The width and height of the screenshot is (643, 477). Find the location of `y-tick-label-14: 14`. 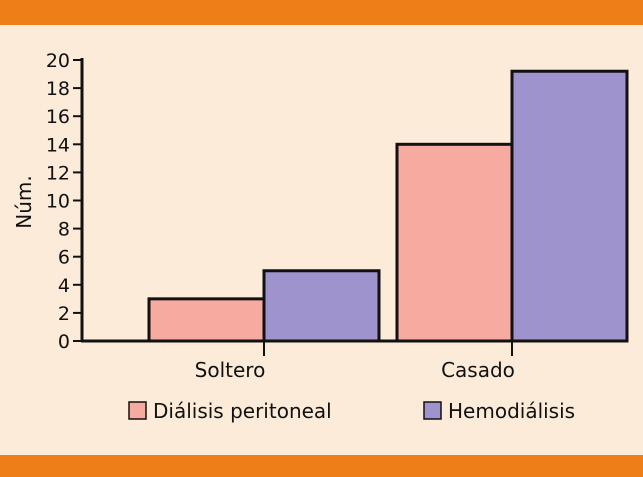

y-tick-label-14: 14 is located at coordinates (58, 145).